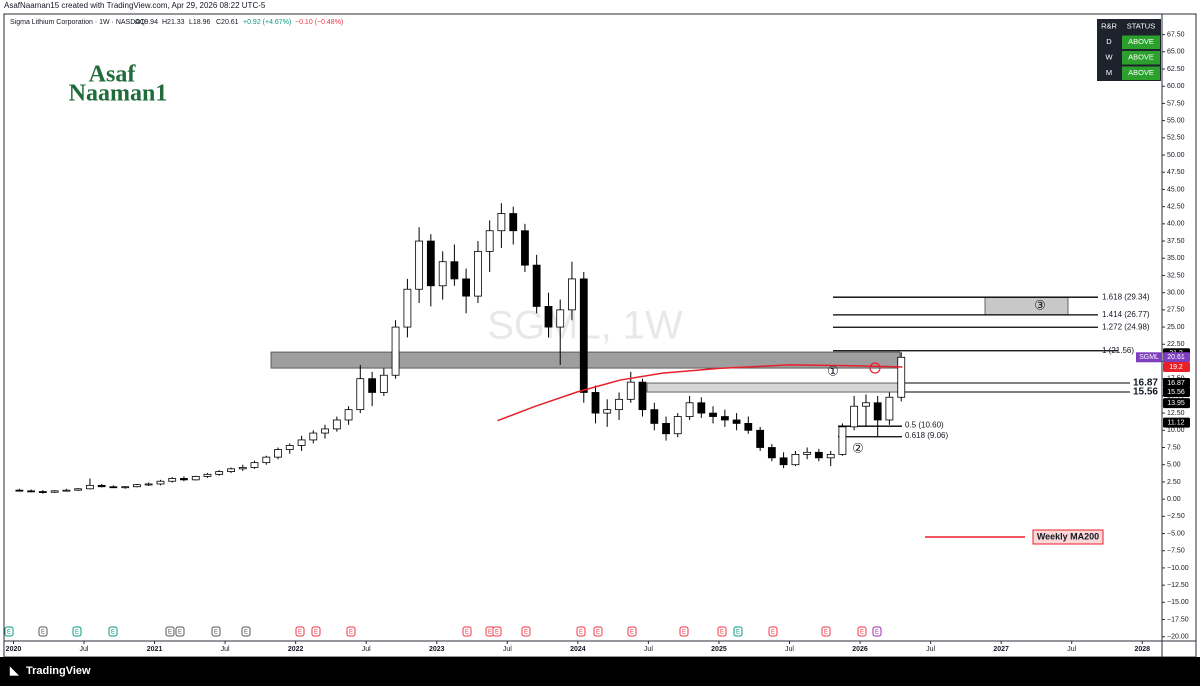  What do you see at coordinates (924, 424) in the screenshot?
I see `fib-level-label: 0.5 (10.60)` at bounding box center [924, 424].